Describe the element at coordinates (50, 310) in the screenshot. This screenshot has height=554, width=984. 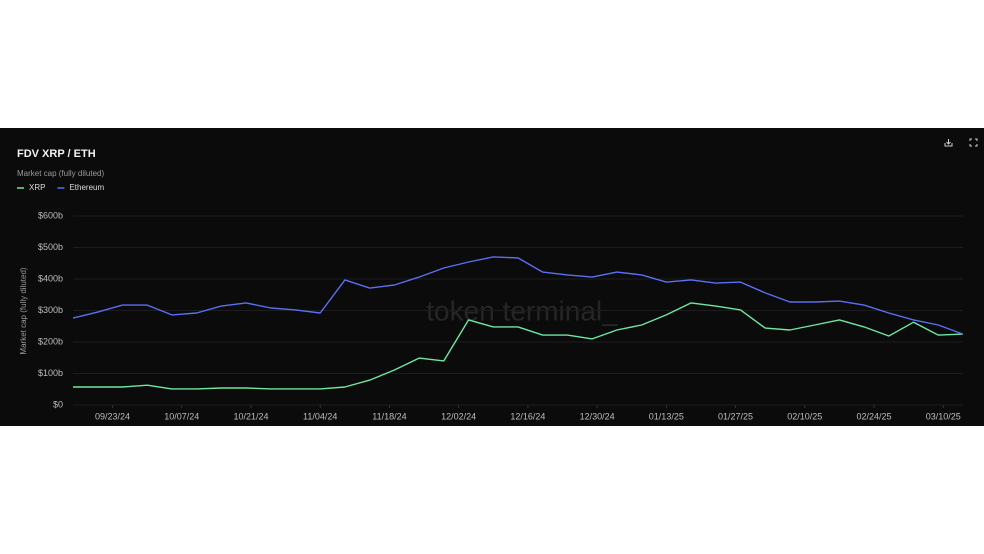
I see `y-tick-label: $300b` at that location.